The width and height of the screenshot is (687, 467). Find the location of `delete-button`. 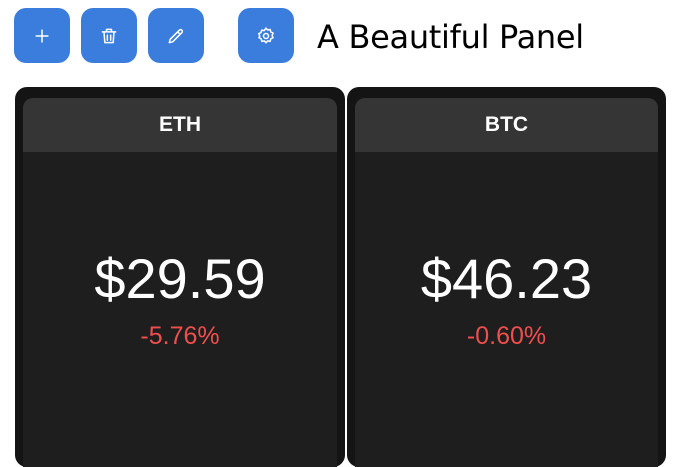

delete-button is located at coordinates (109, 35).